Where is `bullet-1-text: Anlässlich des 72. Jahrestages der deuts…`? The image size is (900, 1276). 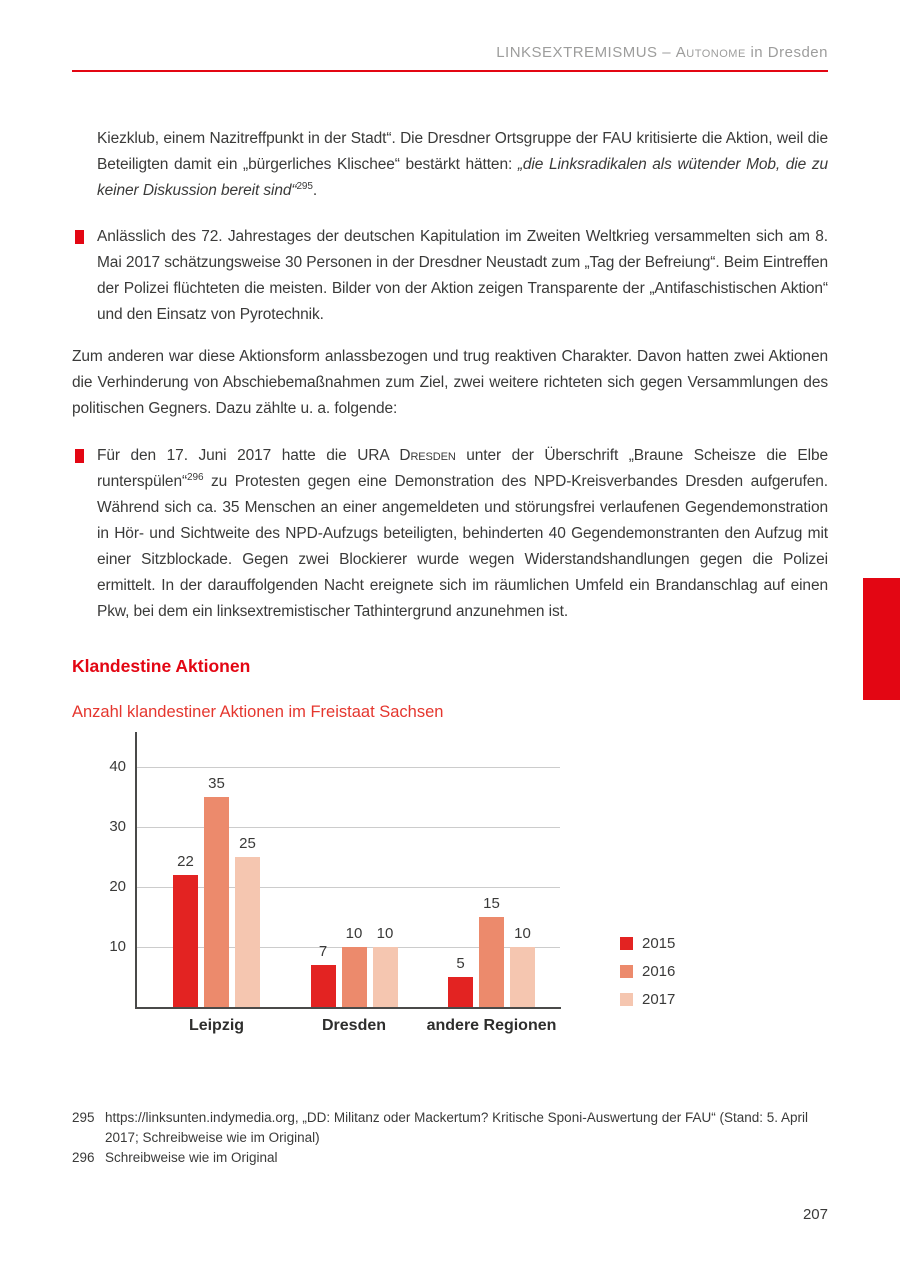
bullet-1-text: Anlässlich des 72. Jahrestages der deuts… is located at coordinates (462, 275).